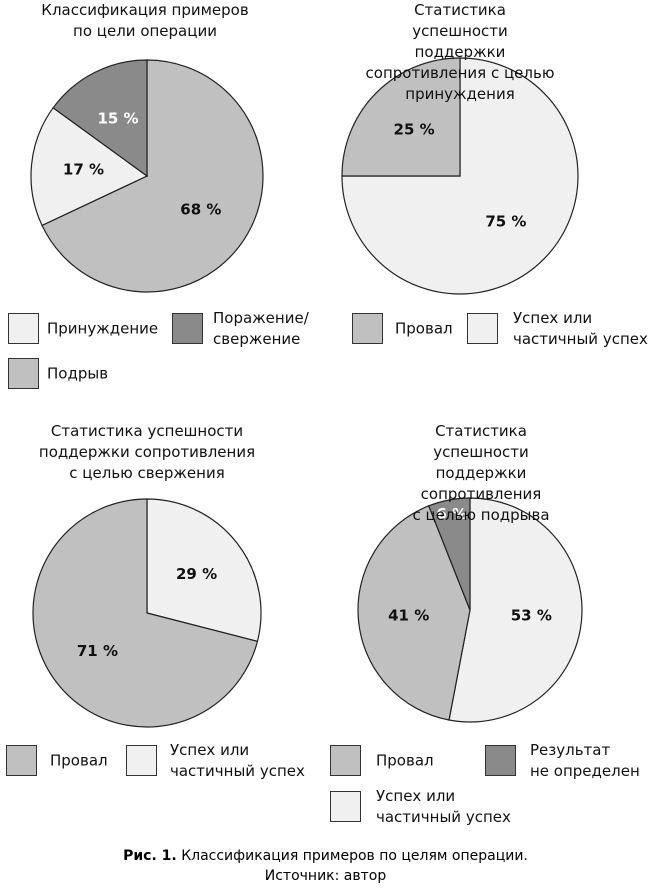  I want to click on value-label: 25 %, so click(414, 130).